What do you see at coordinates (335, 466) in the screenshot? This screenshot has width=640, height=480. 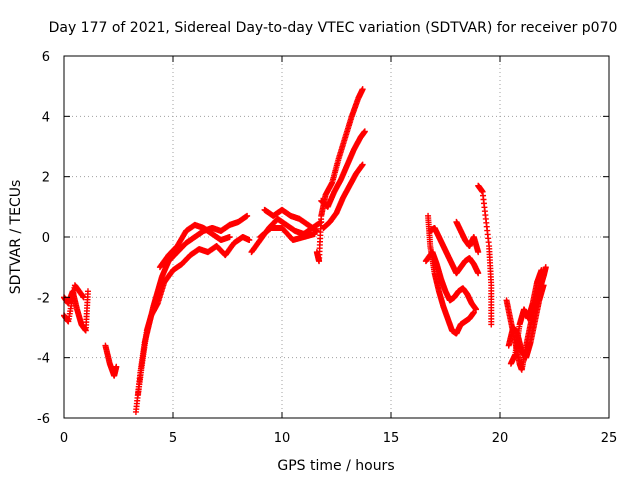 I see `x-axis-label: GPS time / hours` at bounding box center [335, 466].